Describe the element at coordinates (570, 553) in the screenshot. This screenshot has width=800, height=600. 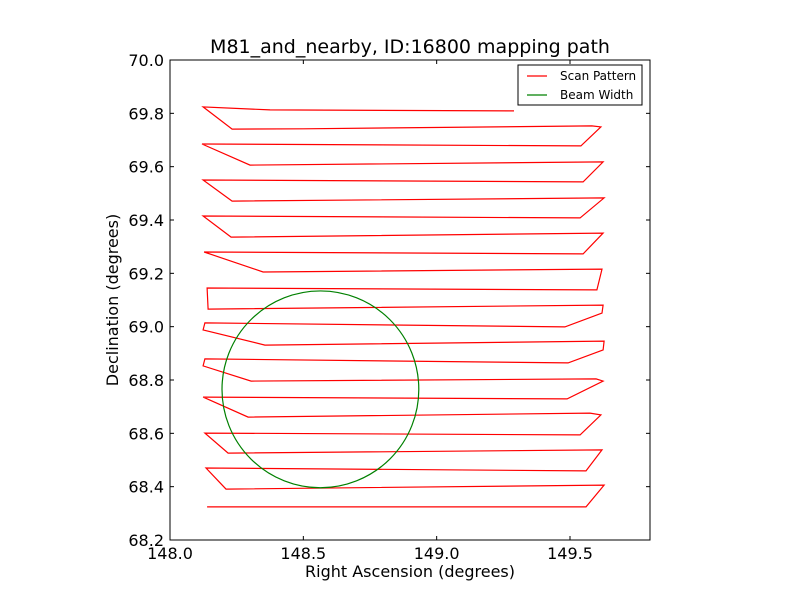
I see `x-tick-label: 149.5` at that location.